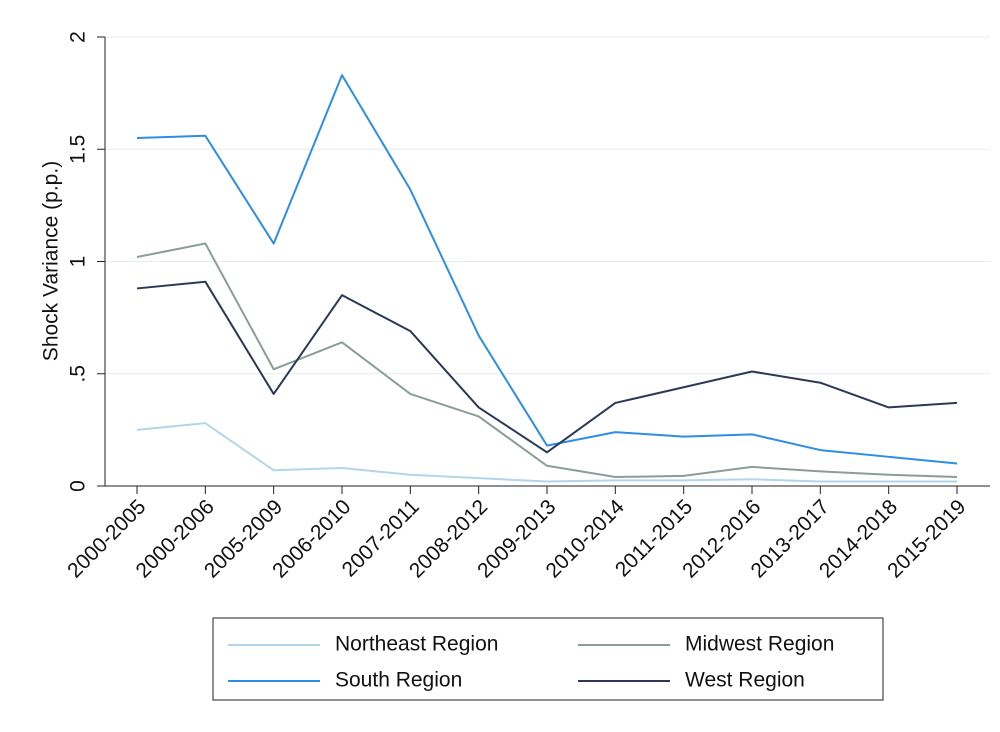 The width and height of the screenshot is (1000, 732). I want to click on legend-label: South Region, so click(398, 680).